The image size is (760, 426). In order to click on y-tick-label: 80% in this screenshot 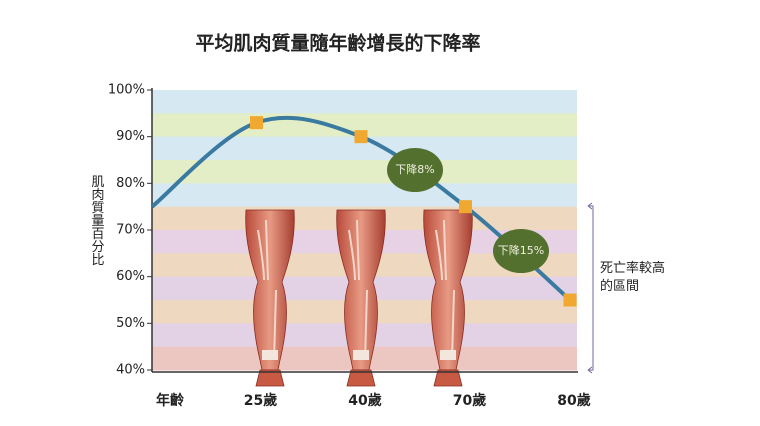, I will do `click(130, 183)`.